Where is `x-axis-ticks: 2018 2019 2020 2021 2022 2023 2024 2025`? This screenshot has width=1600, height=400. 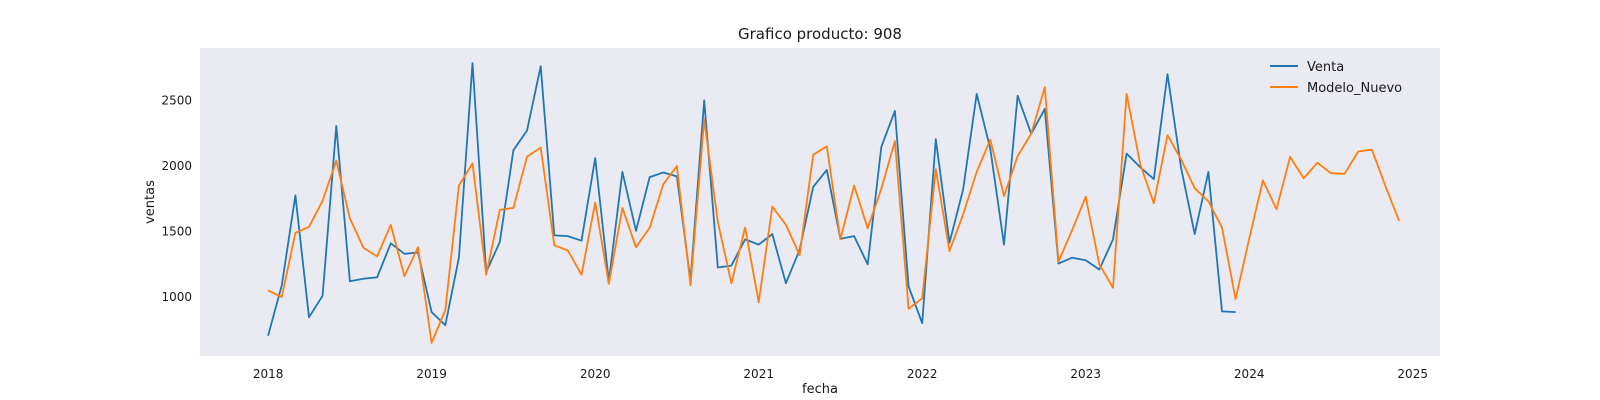 x-axis-ticks: 2018 2019 2020 2021 2022 2023 2024 2025 is located at coordinates (840, 374).